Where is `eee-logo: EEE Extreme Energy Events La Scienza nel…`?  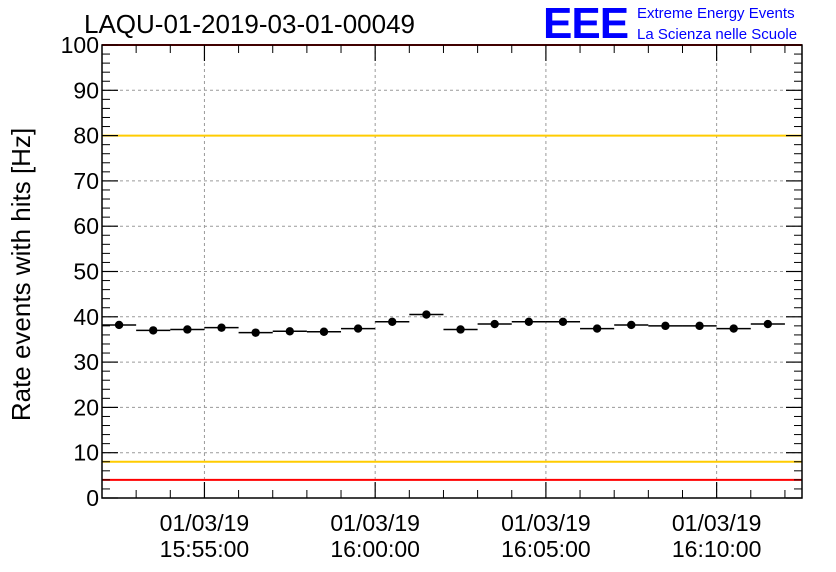 eee-logo: EEE Extreme Energy Events La Scienza nel… is located at coordinates (670, 24).